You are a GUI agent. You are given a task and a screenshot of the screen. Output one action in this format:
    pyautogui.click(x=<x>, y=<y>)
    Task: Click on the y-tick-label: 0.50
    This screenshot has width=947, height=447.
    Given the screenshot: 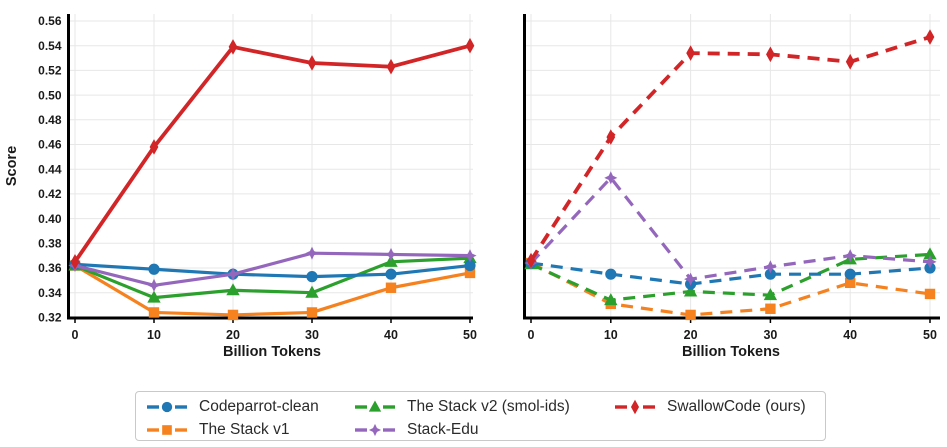 What is the action you would take?
    pyautogui.click(x=50, y=95)
    